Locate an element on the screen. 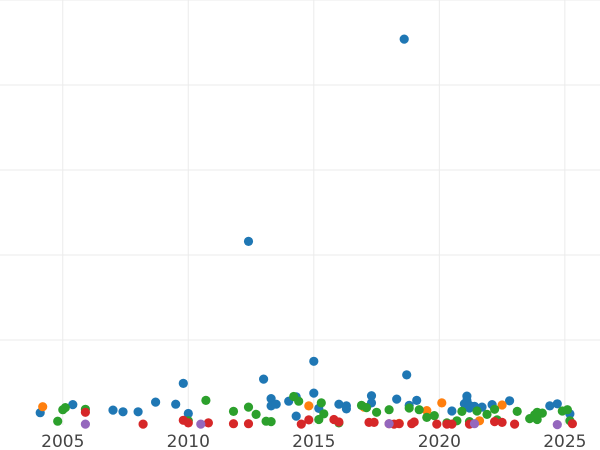 The width and height of the screenshot is (600, 450). x-tick-label: 2020 is located at coordinates (439, 441).